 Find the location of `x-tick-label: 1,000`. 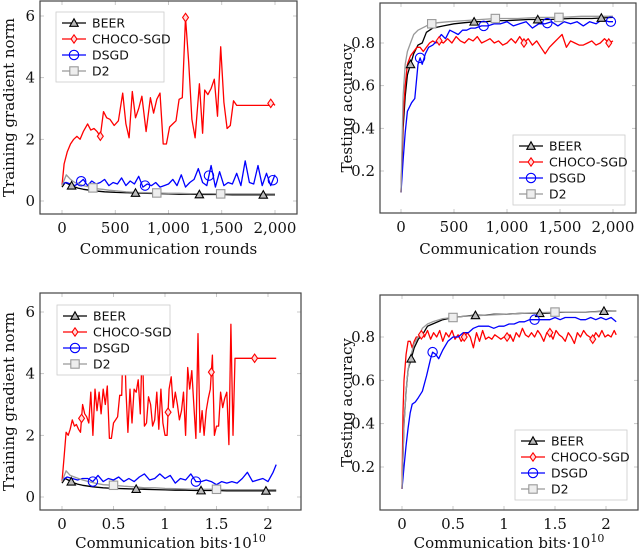

x-tick-label: 1,000 is located at coordinates (507, 227).